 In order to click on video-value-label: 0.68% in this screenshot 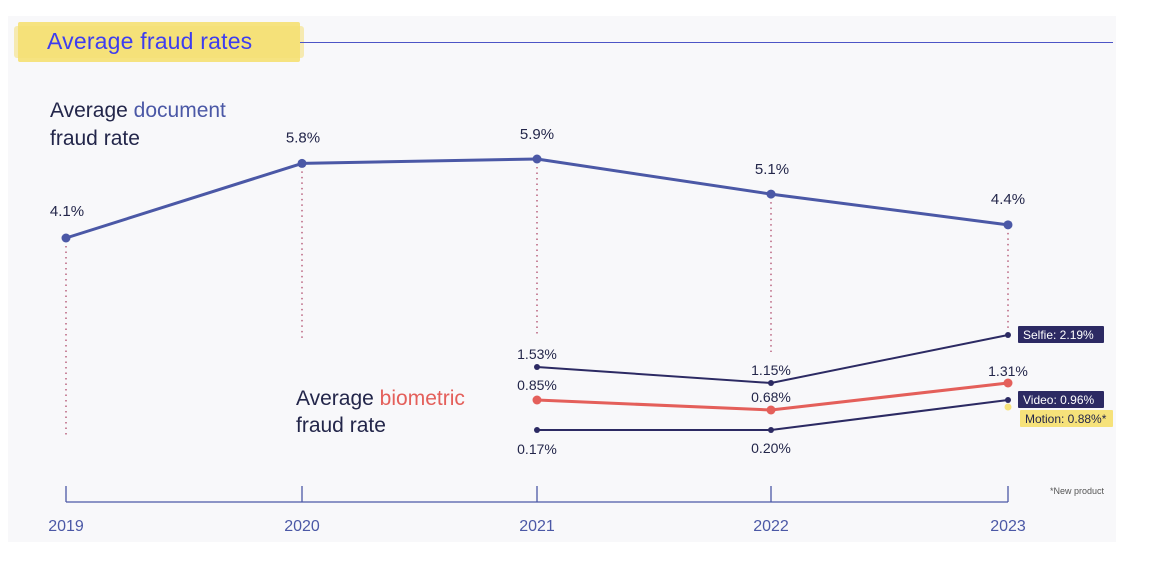, I will do `click(771, 397)`.